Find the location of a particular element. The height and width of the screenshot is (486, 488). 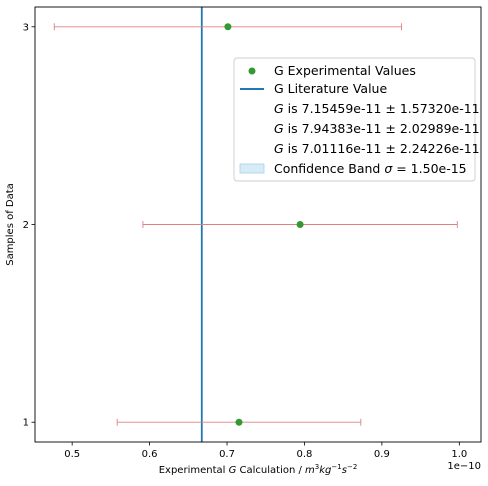

unit-kg-exp: −1 is located at coordinates (336, 467).